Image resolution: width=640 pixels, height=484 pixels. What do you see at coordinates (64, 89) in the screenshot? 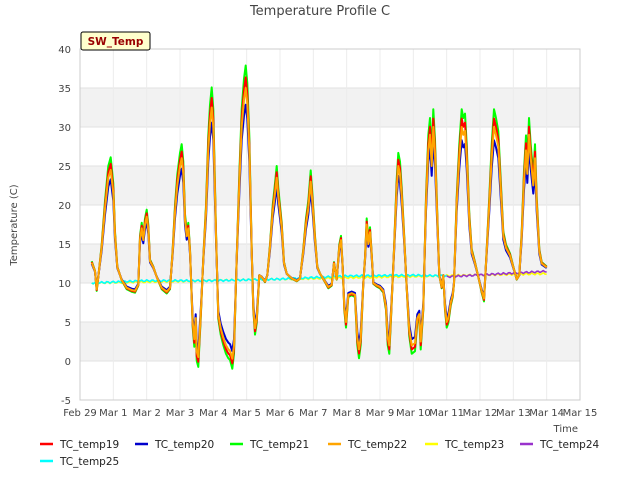
I see `y-tick-label: 35` at bounding box center [64, 89].